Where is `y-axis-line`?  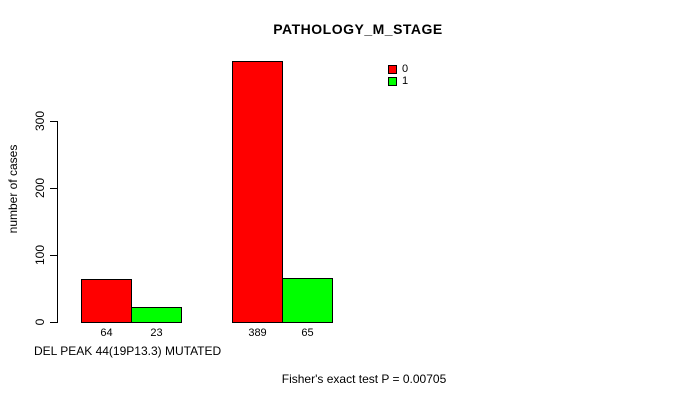
y-axis-line is located at coordinates (57, 222).